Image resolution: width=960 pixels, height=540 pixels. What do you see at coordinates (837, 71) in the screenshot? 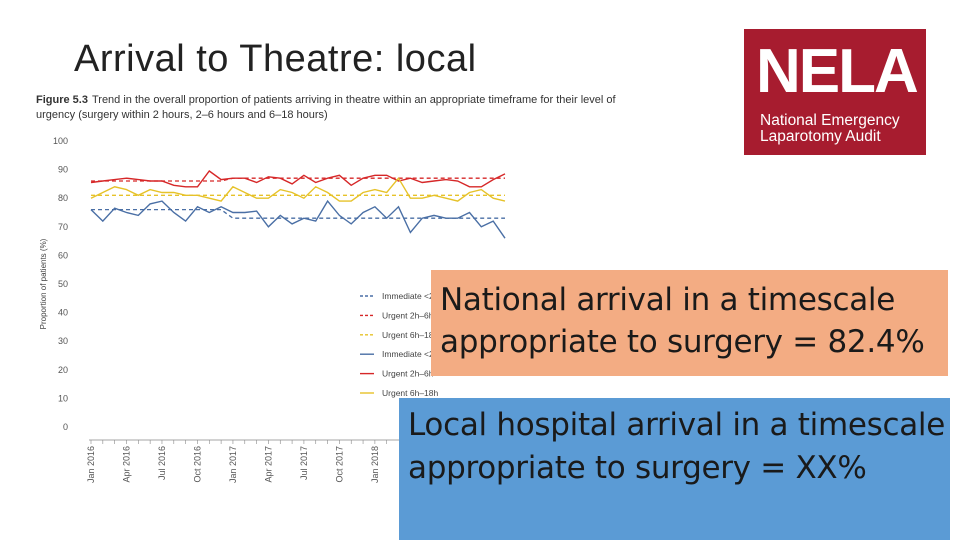
I see `logo-text: NELA` at bounding box center [837, 71].